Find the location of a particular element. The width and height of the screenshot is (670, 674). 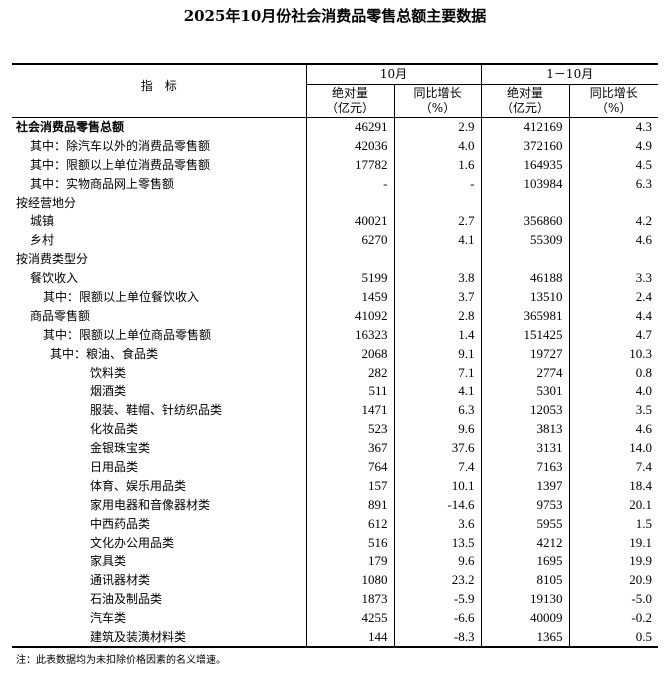

oct-abs-cell: 1471 is located at coordinates (349, 410).